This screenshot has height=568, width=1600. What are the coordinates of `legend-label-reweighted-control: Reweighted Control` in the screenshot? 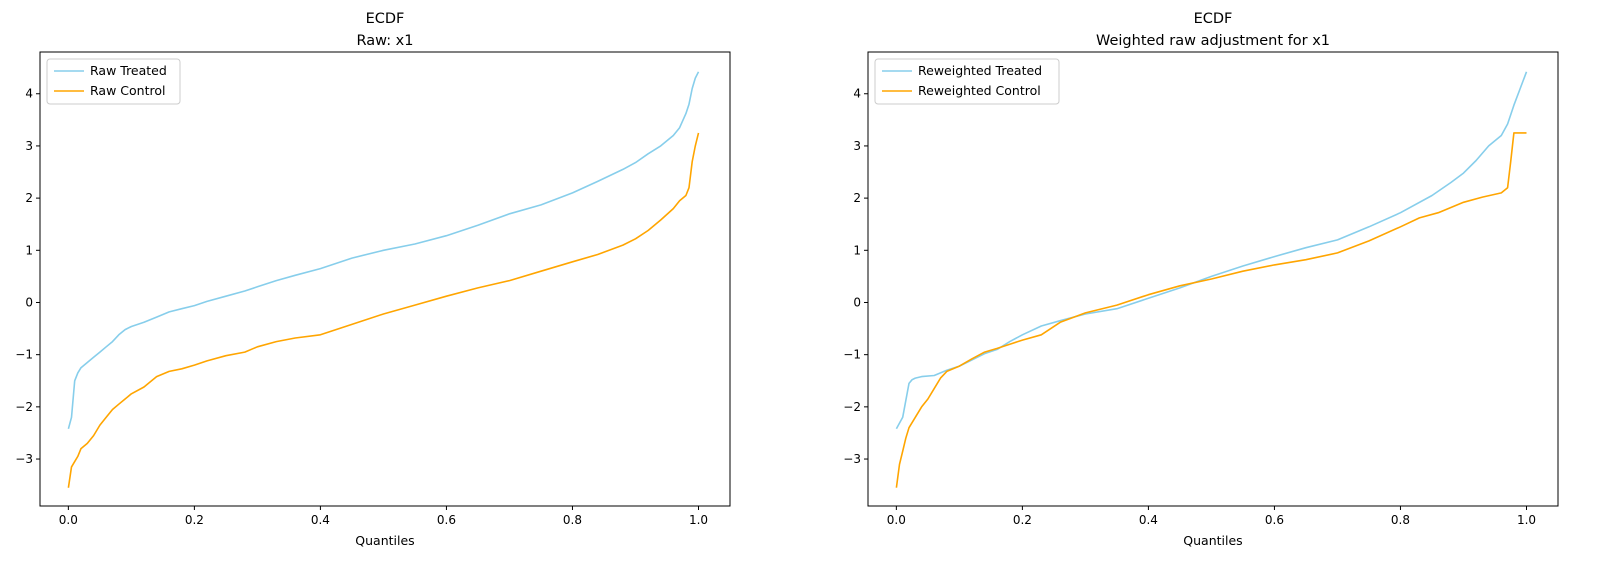 It's located at (979, 90).